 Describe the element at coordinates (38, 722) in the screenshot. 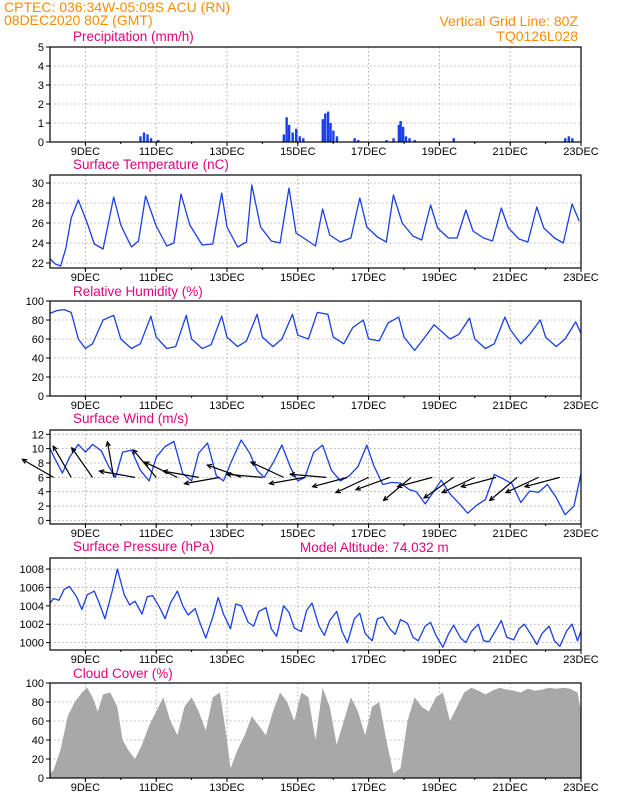

I see `cloud-ytick-label: 60` at that location.